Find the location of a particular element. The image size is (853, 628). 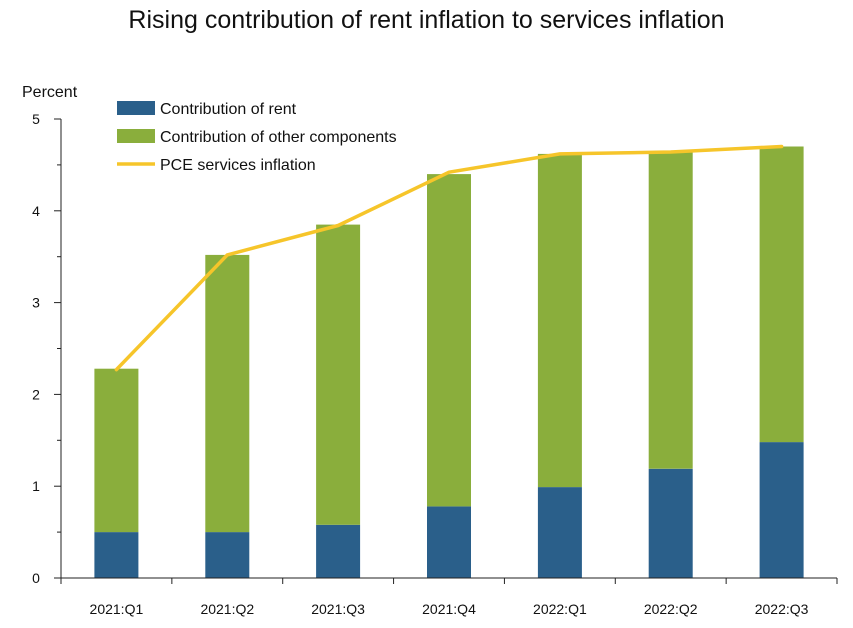

x-tick-label: 2021:Q2 is located at coordinates (227, 609).